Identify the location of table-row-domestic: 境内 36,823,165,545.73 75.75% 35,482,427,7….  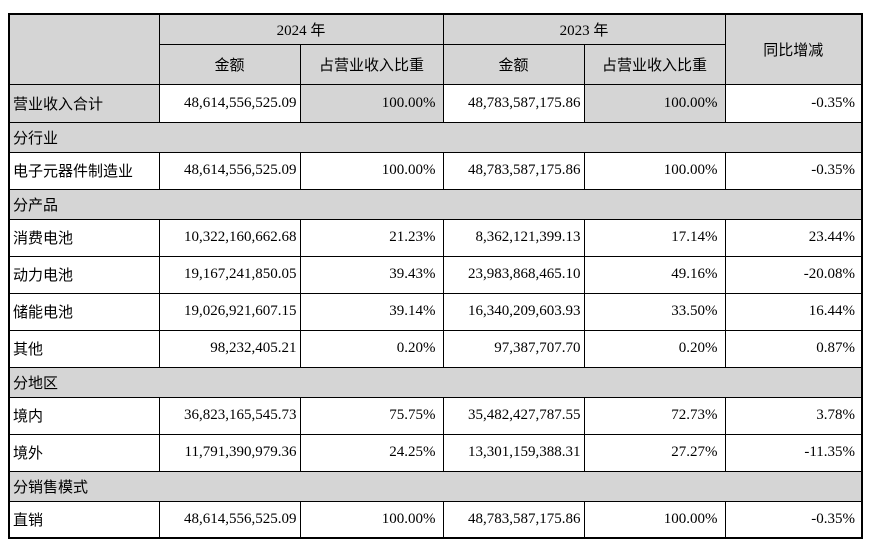
(435, 415).